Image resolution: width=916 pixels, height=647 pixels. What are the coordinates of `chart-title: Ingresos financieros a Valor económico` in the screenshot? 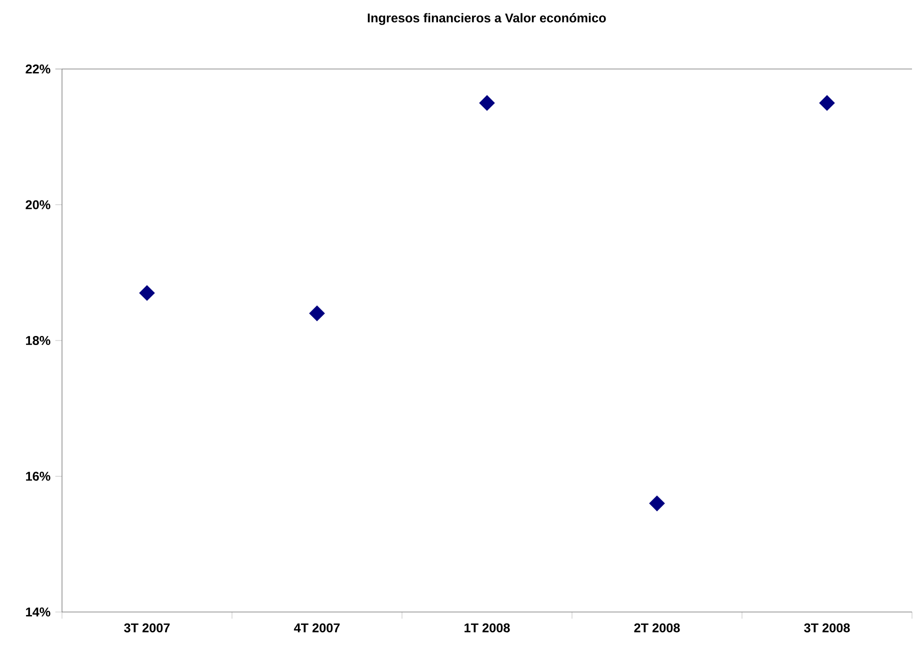 It's located at (487, 19).